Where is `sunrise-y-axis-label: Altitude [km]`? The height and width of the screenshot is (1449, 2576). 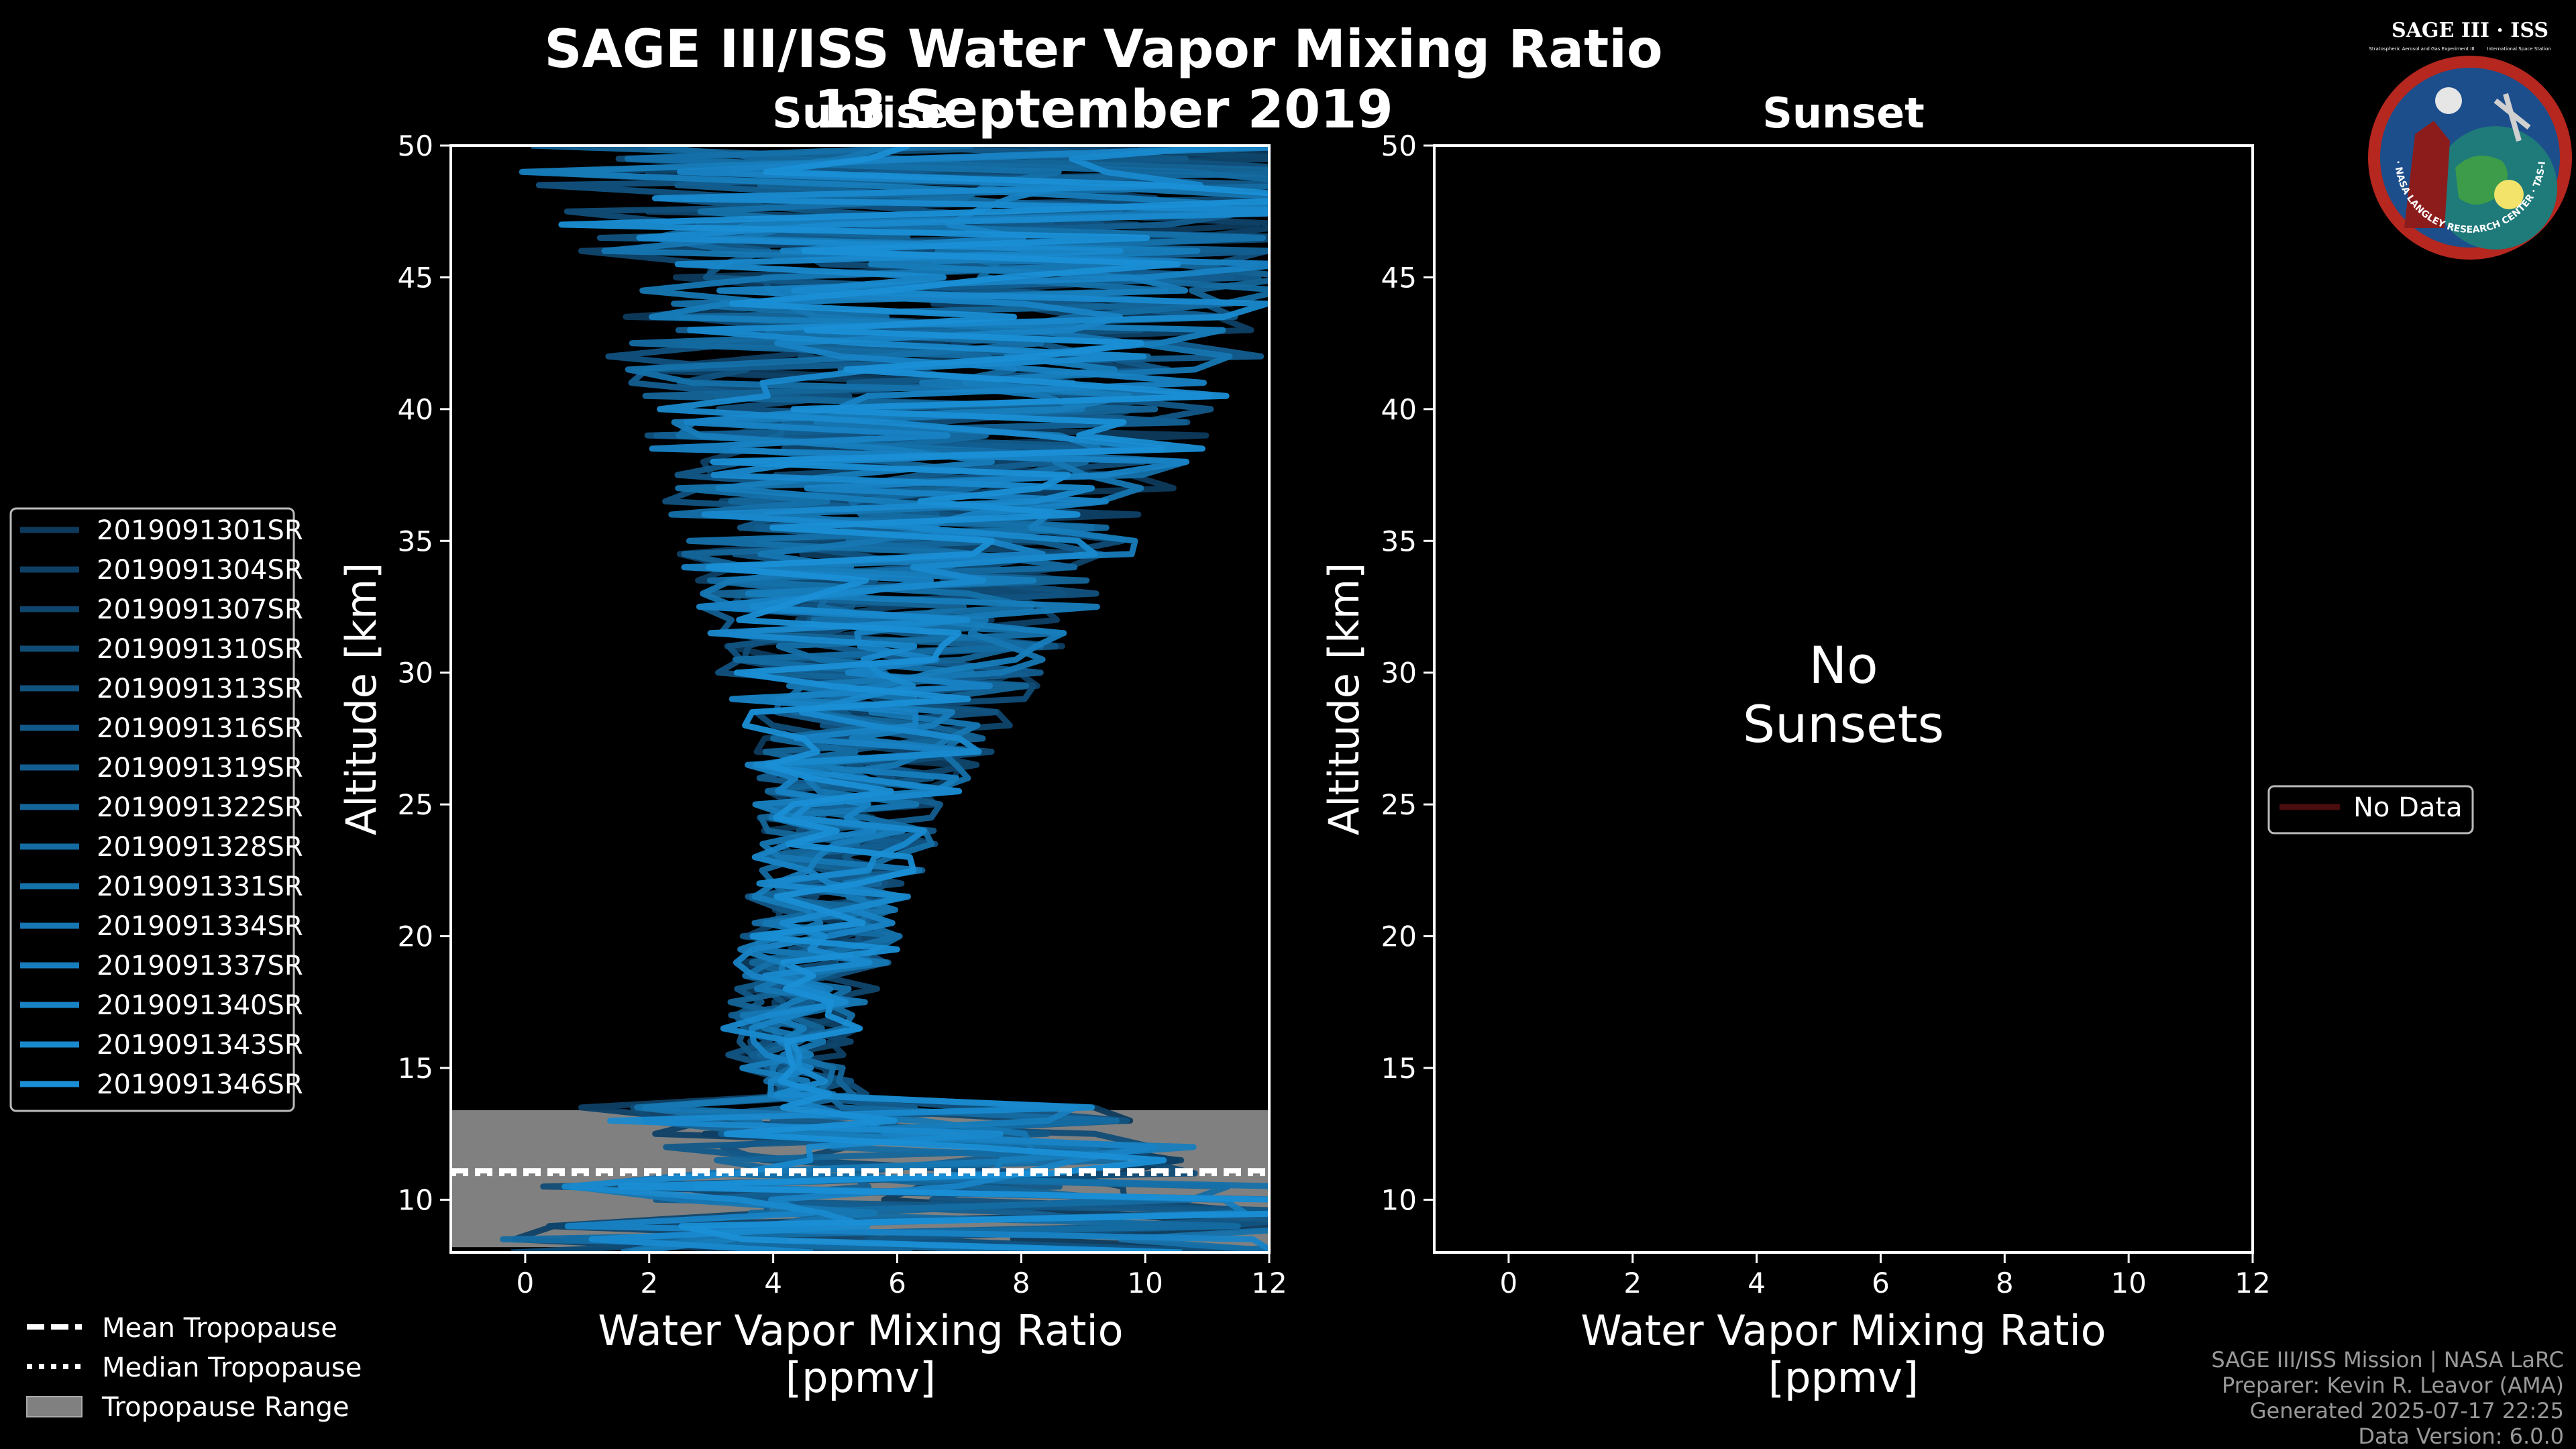
sunrise-y-axis-label: Altitude [km] is located at coordinates (361, 699).